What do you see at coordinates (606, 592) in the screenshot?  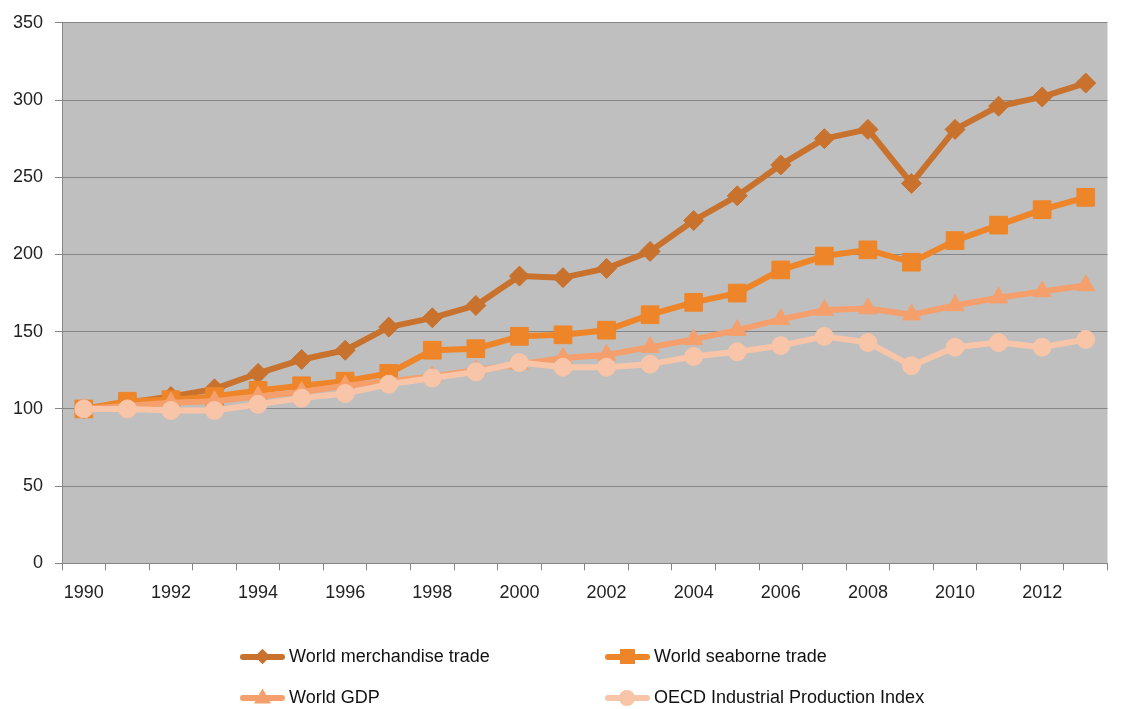 I see `x-tick-label: 2002` at bounding box center [606, 592].